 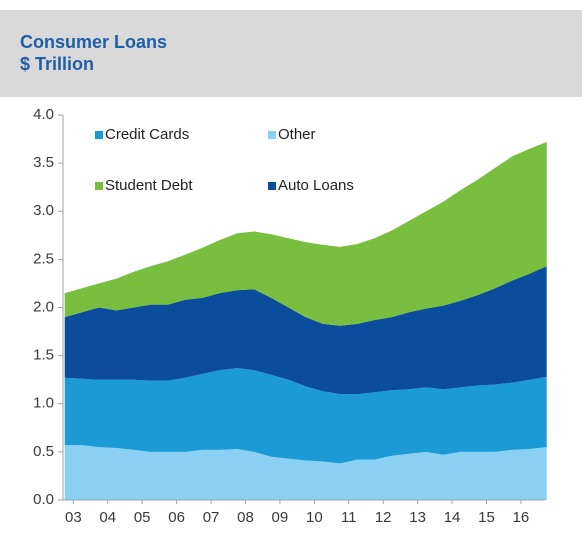 What do you see at coordinates (297, 134) in the screenshot?
I see `legend-label: Other` at bounding box center [297, 134].